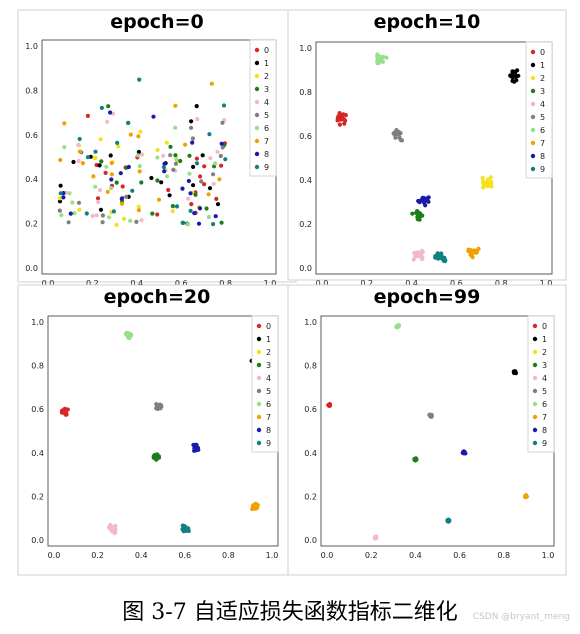 Image resolution: width=580 pixels, height=634 pixels. I want to click on legend-label: 1, so click(544, 339).